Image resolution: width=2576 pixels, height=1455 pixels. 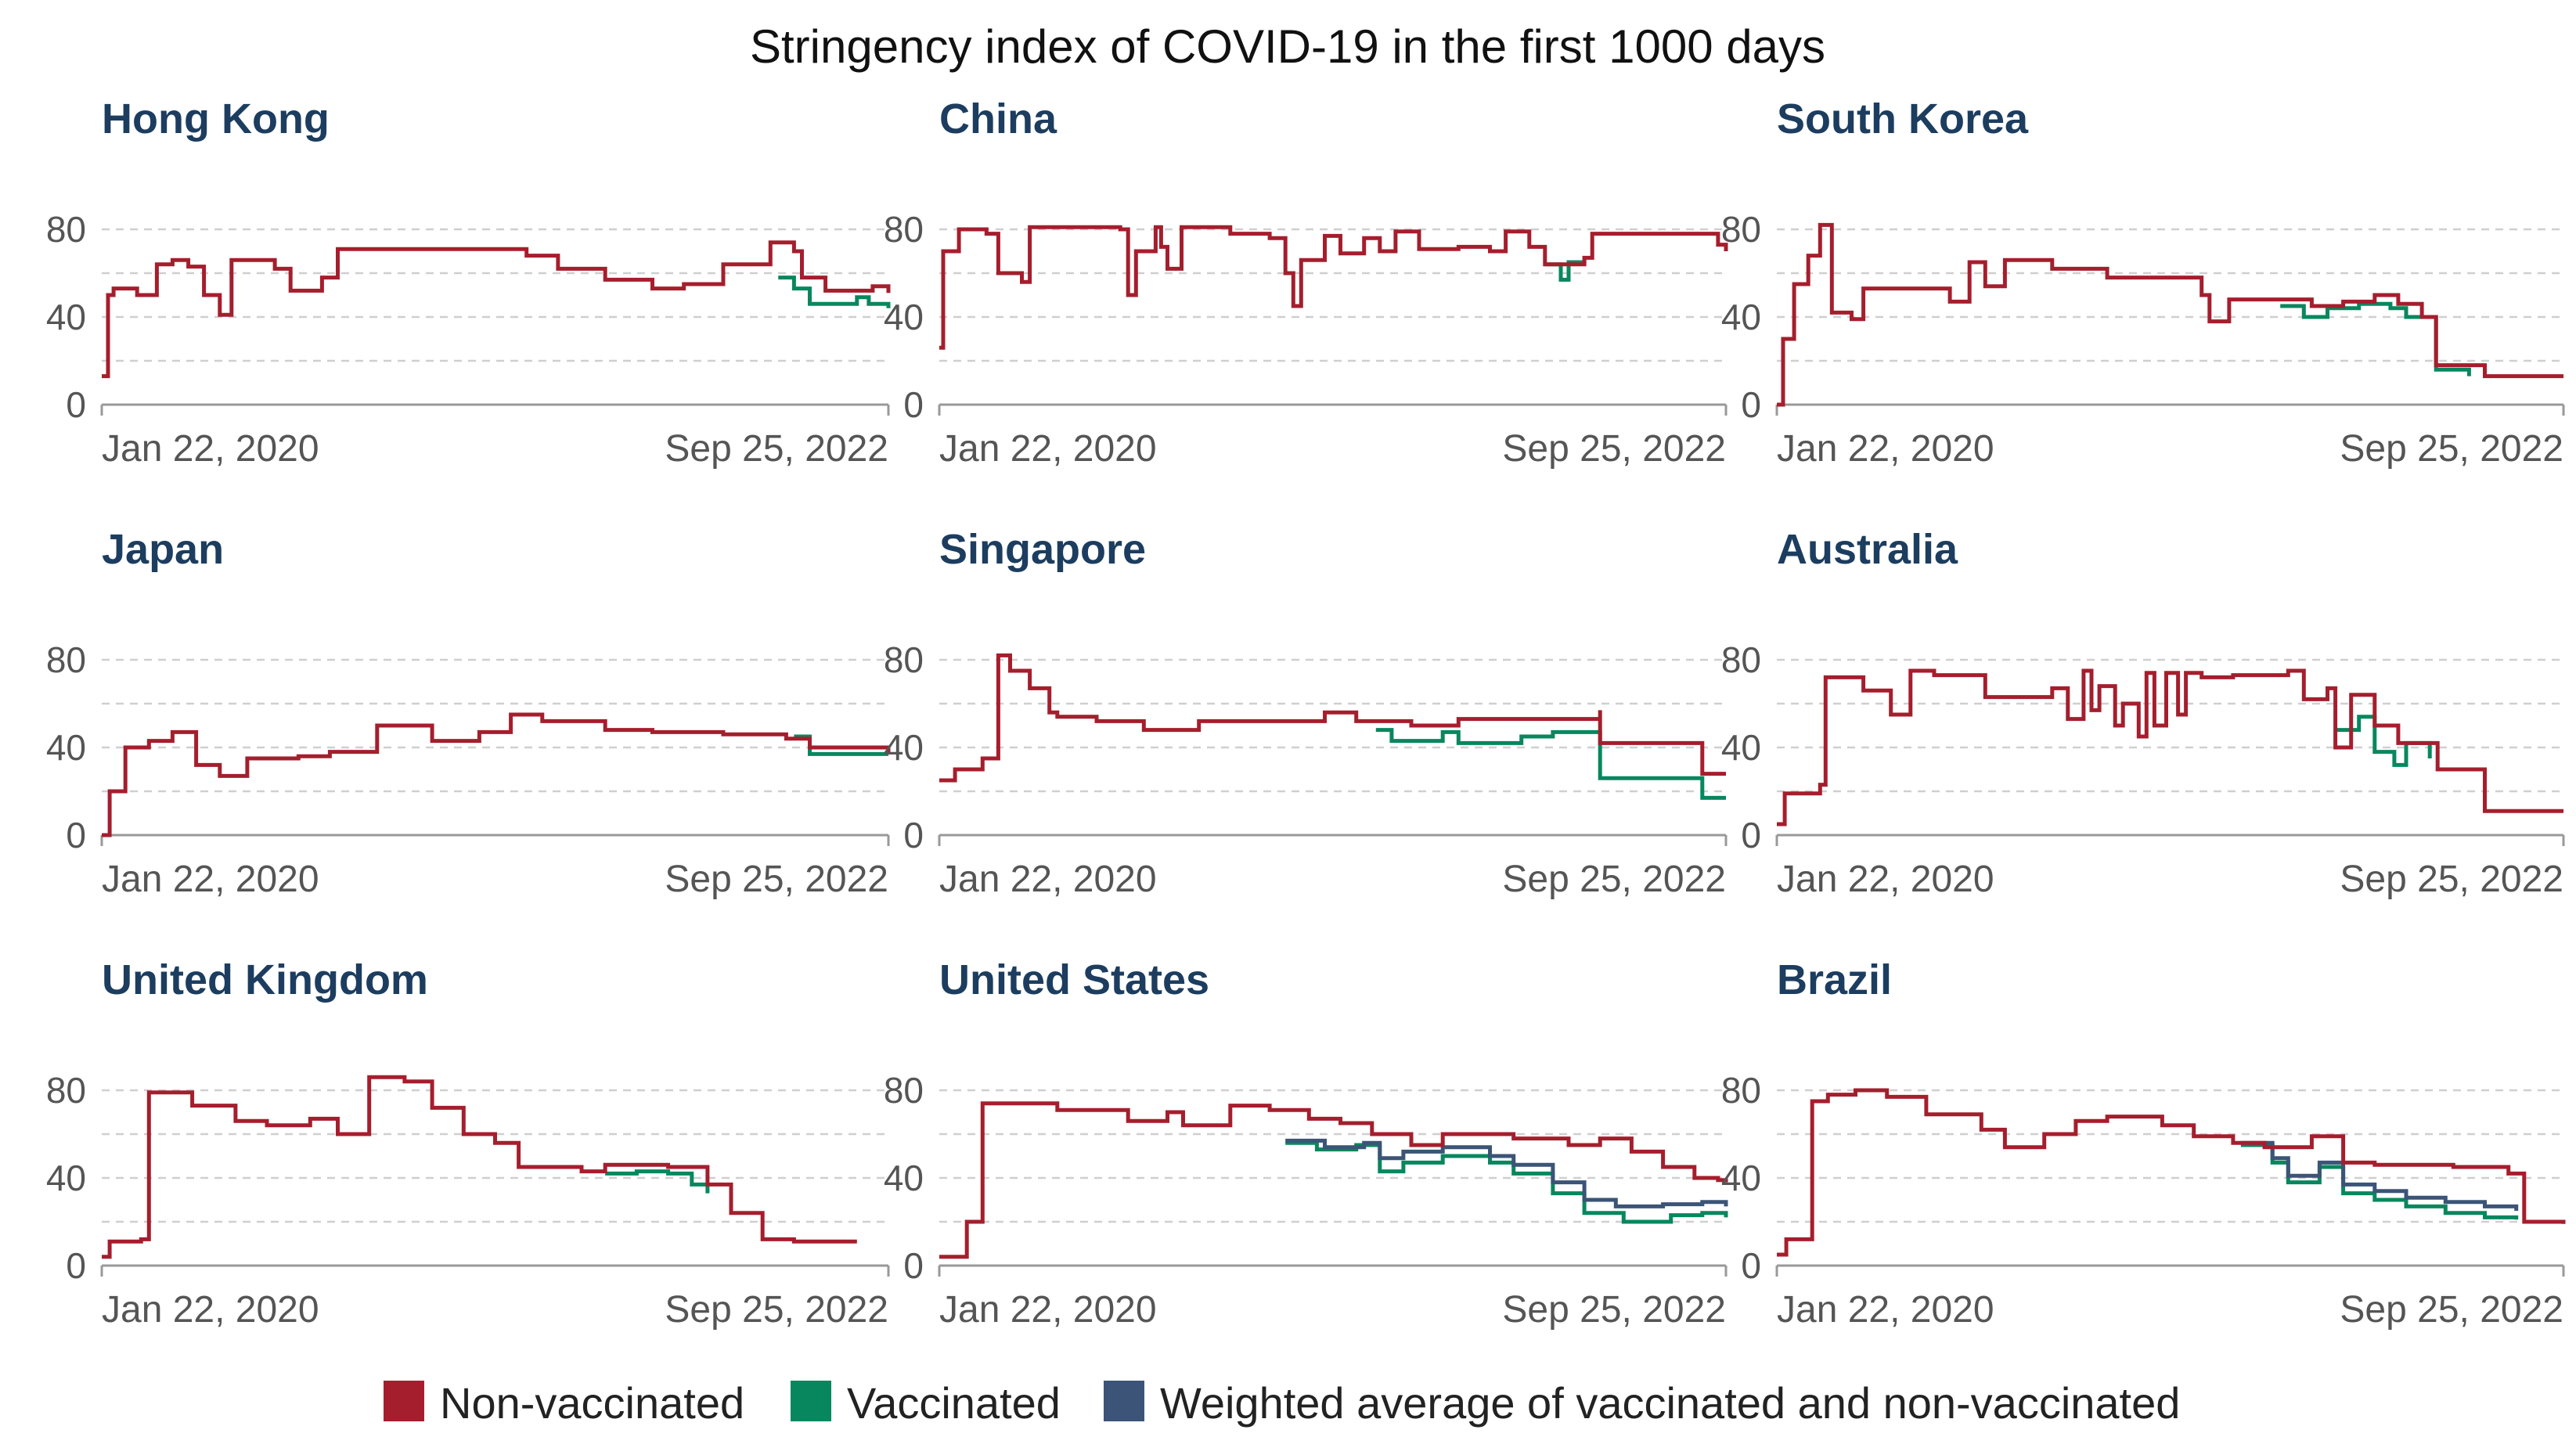 I want to click on series-line-brazil-vac, so click(x=2379, y=1181).